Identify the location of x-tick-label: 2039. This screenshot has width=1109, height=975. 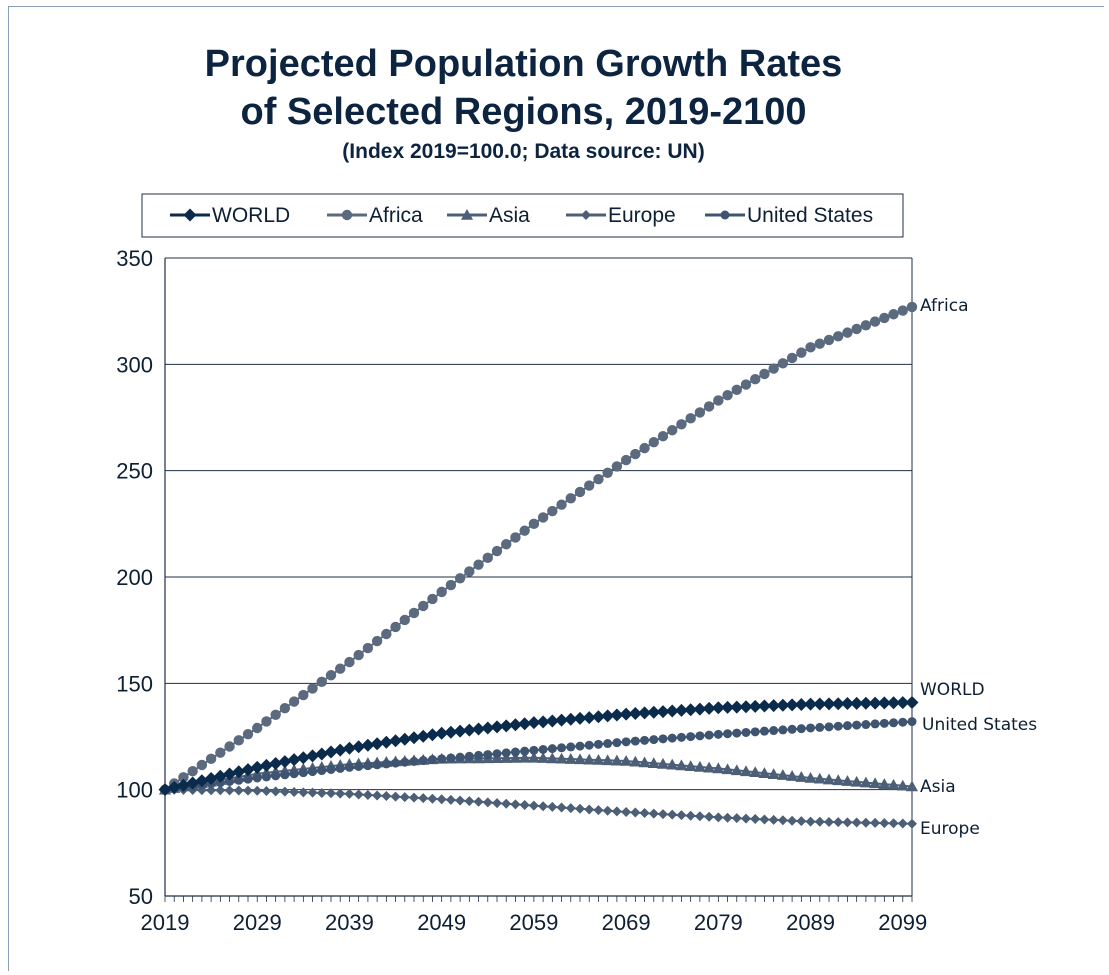
(349, 922).